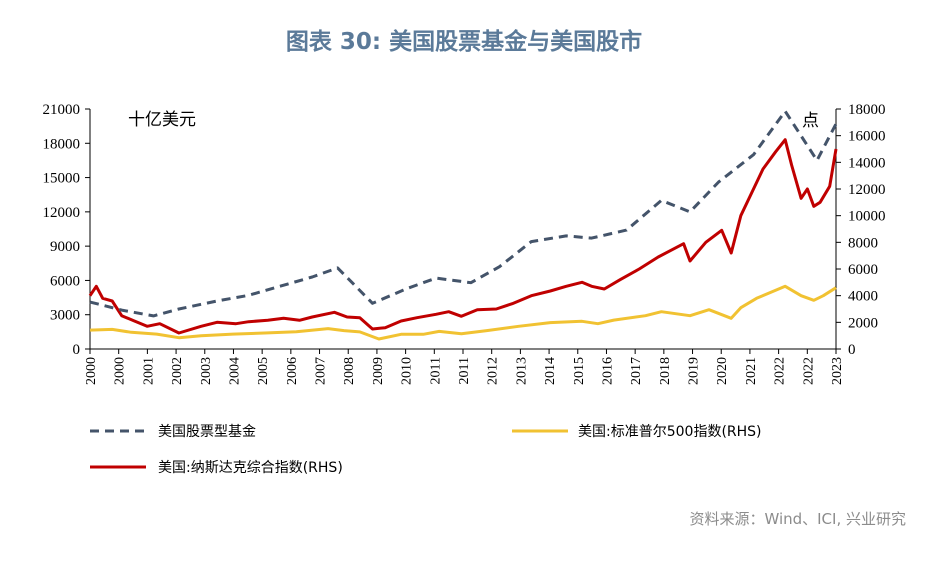 The image size is (928, 561). I want to click on x-tick-label: 2007, so click(321, 371).